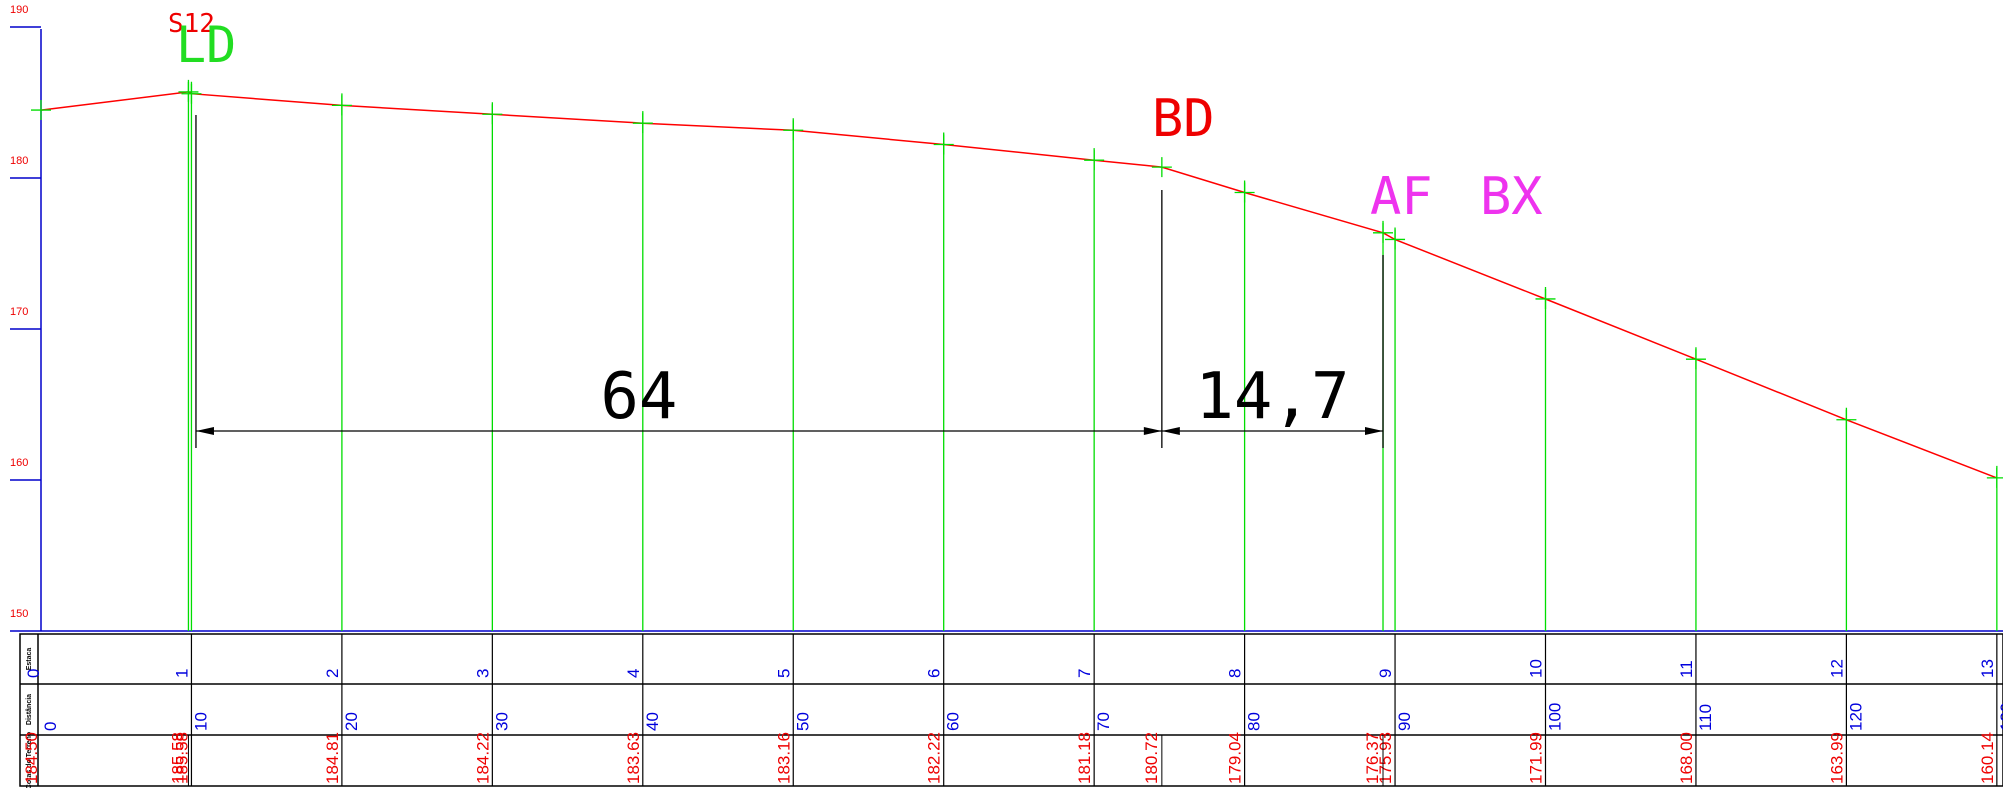 Image resolution: width=2003 pixels, height=788 pixels. What do you see at coordinates (1536, 758) in the screenshot?
I see `cota-label: 171.99` at bounding box center [1536, 758].